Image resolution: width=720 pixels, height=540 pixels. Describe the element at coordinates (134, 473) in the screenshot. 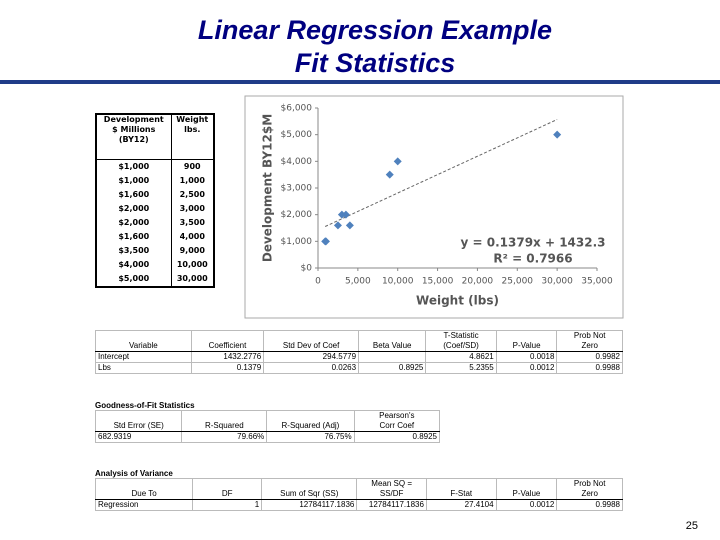

I see `section-label: Analysis of Variance` at that location.